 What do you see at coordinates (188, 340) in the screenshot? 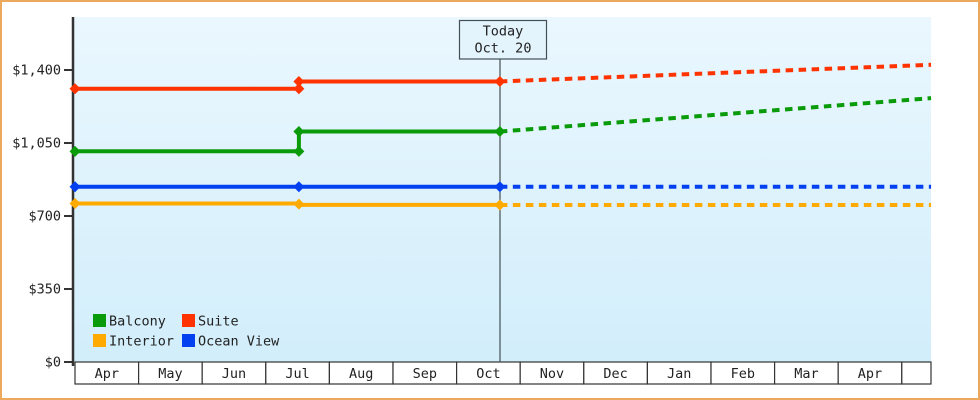
I see `legend-swatch-ocean-view` at bounding box center [188, 340].